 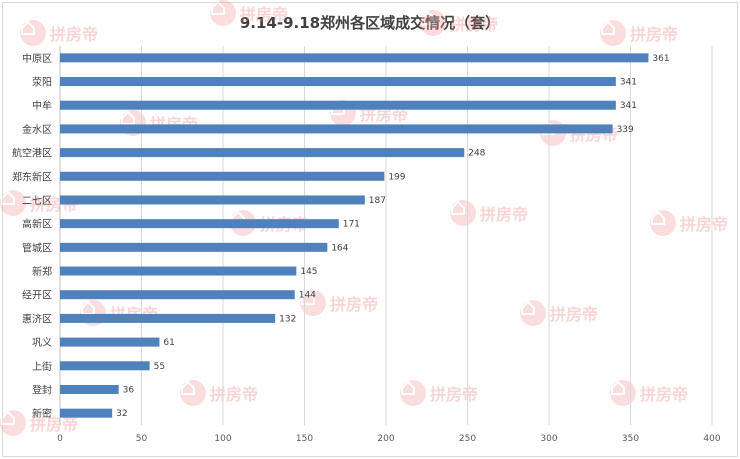 I want to click on category-label: 航空港区, so click(x=32, y=153).